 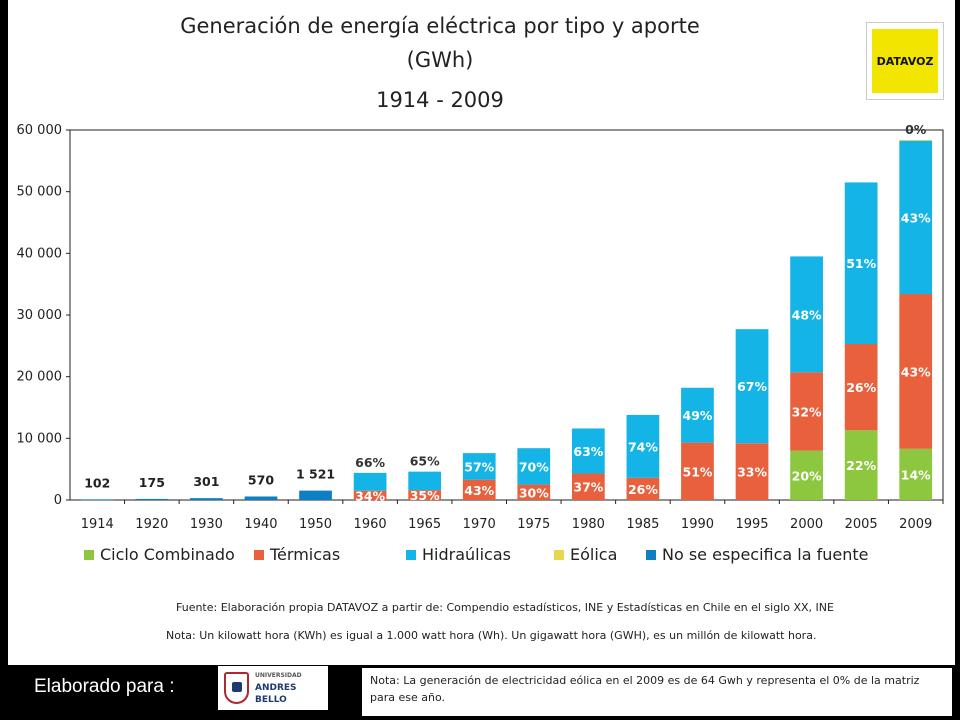 I want to click on bar-2005-hidra-licas, so click(x=861, y=263).